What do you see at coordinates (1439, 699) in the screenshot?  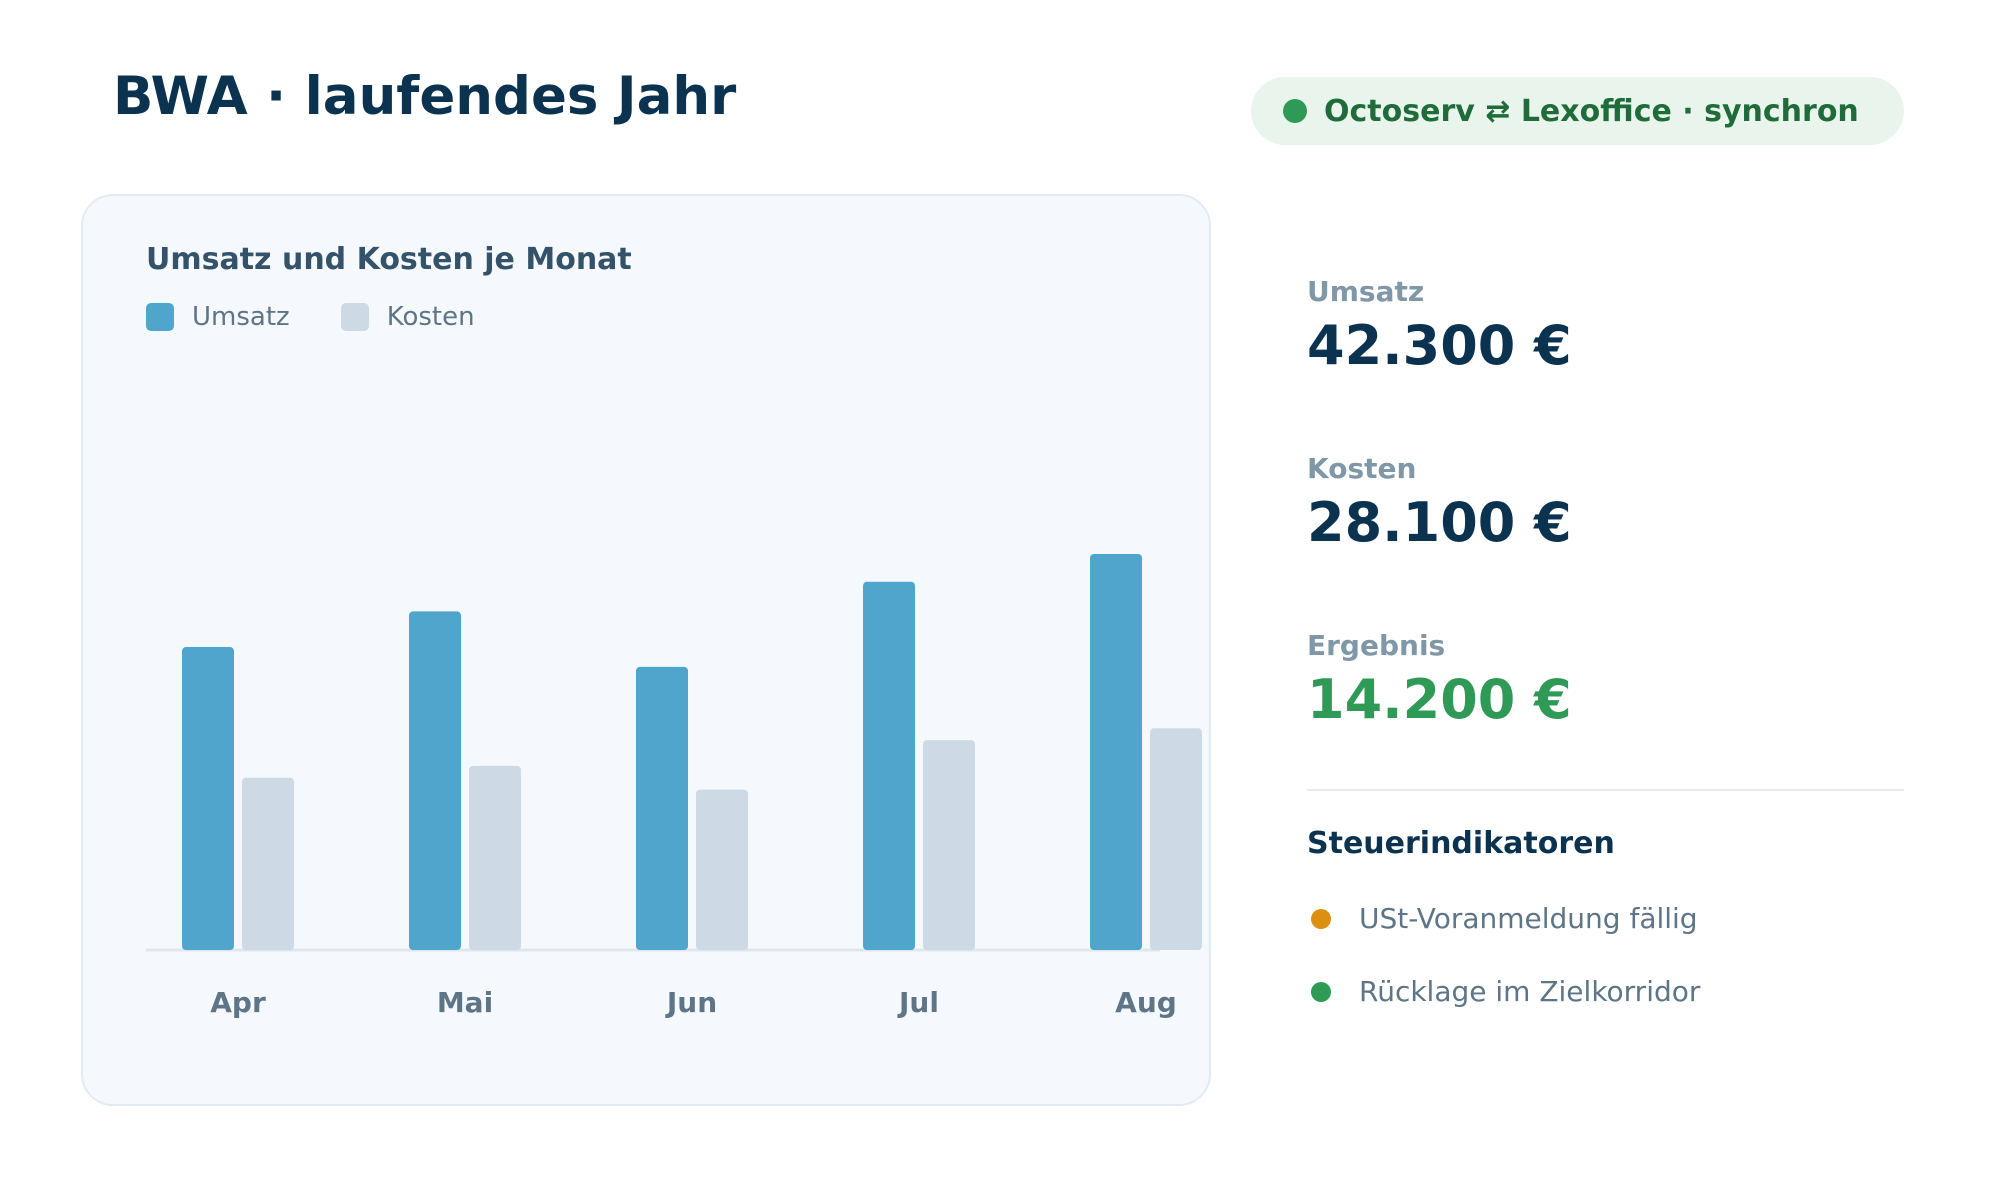 I see `kpi-ergebnis-value: 14.200 €` at bounding box center [1439, 699].